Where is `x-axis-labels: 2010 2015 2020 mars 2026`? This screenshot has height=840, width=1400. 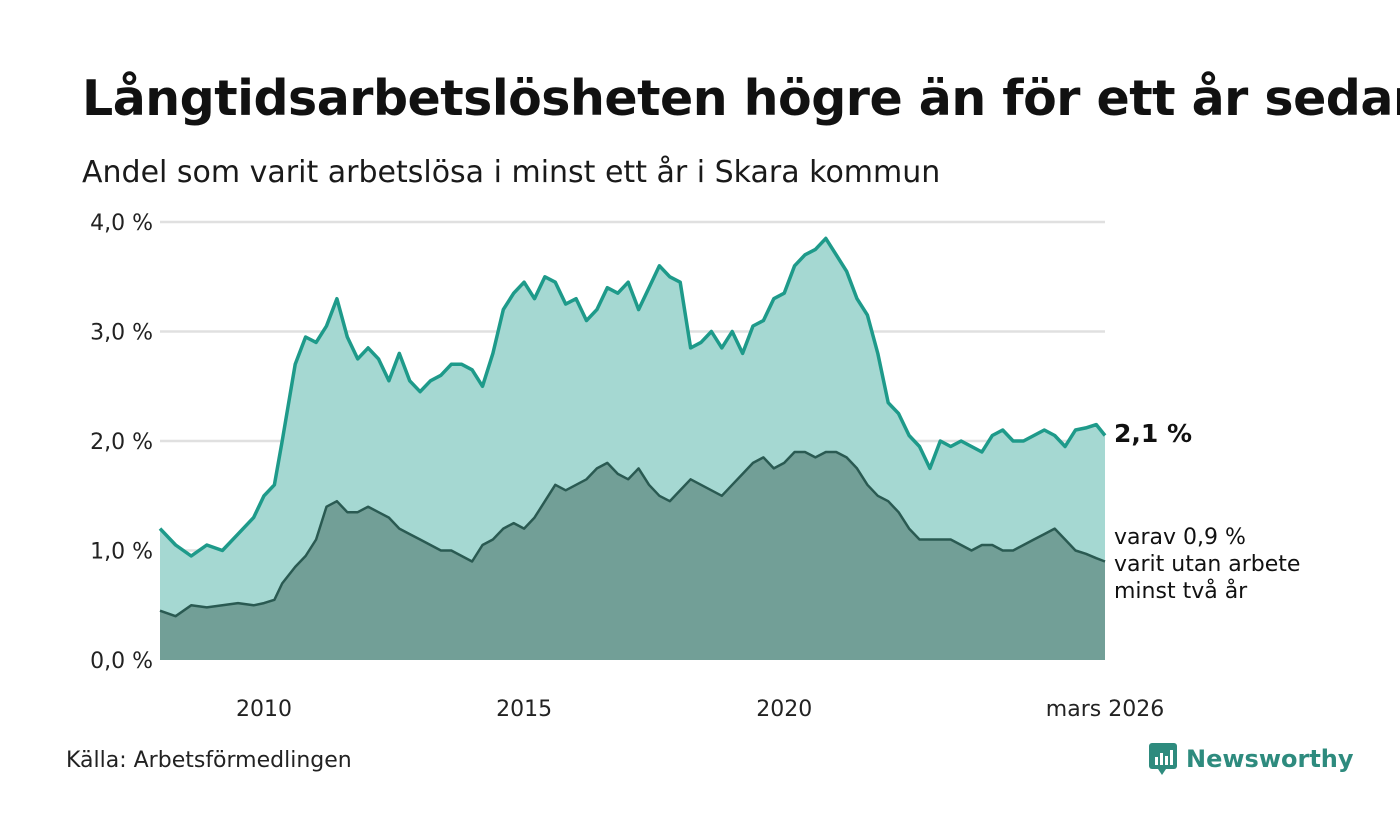
x-axis-labels: 2010 2015 2020 mars 2026 is located at coordinates (700, 709).